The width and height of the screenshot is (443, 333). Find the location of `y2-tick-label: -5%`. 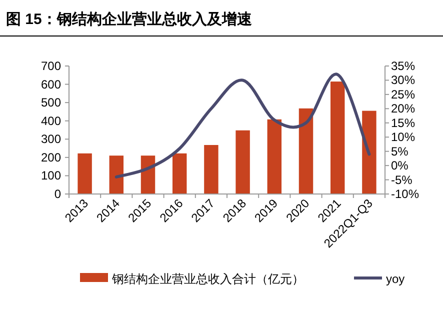

y2-tick-label: -5% is located at coordinates (402, 179).